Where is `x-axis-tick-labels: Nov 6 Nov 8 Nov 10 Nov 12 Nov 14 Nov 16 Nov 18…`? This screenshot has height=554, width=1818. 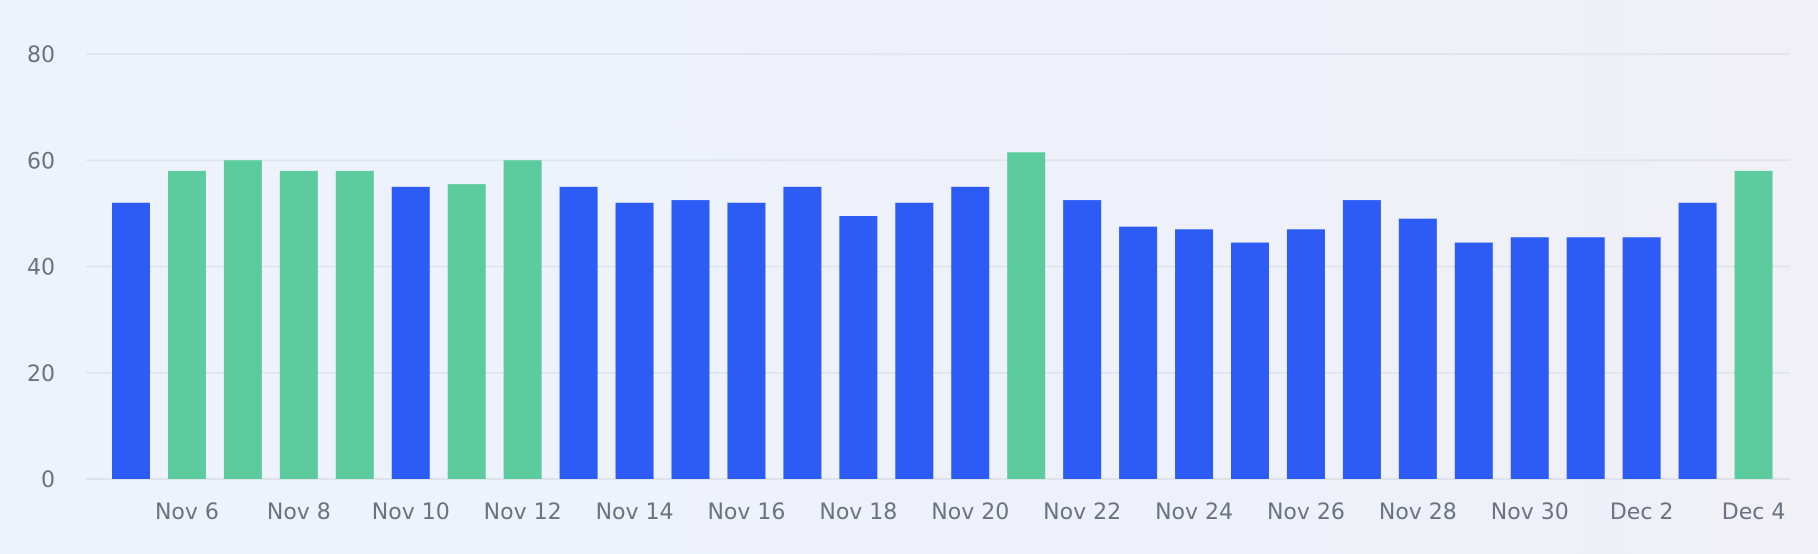
x-axis-tick-labels: Nov 6 Nov 8 Nov 10 Nov 12 Nov 14 Nov 16 Nov 18… is located at coordinates (970, 512).